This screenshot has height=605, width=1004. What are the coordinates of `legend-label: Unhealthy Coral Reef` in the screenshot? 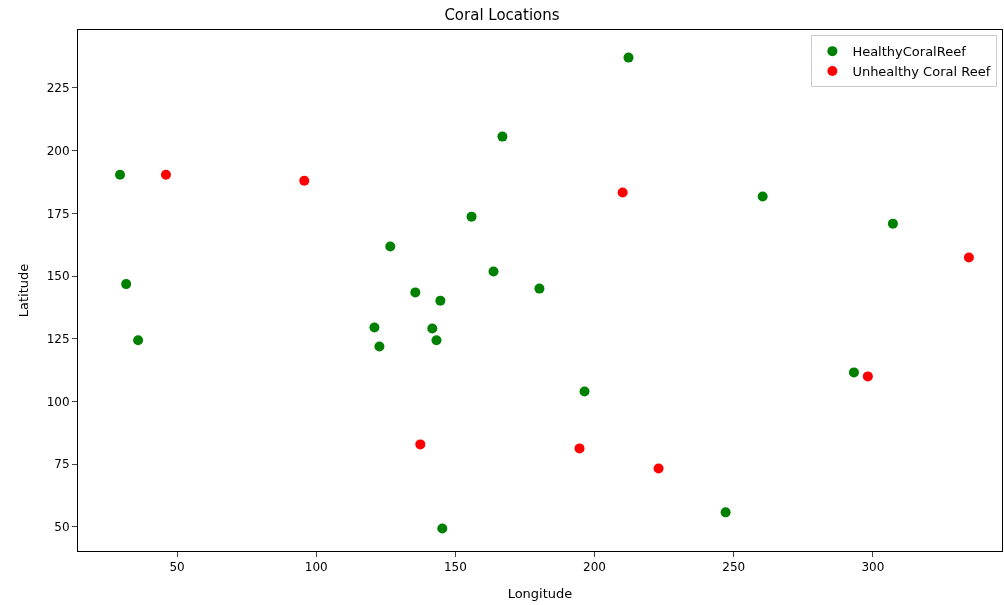 It's located at (921, 72).